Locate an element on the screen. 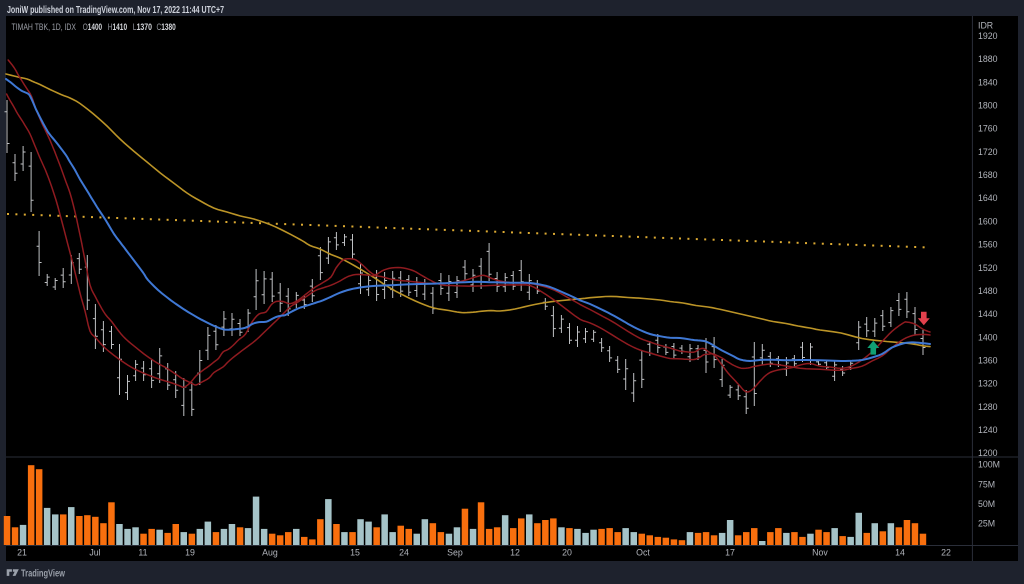 The image size is (1024, 584). svg-text: 1720 is located at coordinates (988, 152).